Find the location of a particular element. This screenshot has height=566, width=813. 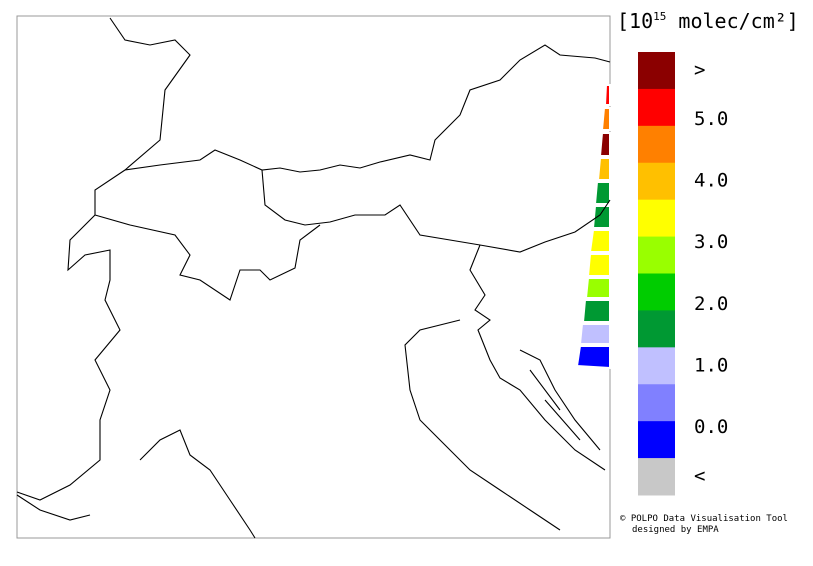

tick-label: 5.0 is located at coordinates (711, 119).